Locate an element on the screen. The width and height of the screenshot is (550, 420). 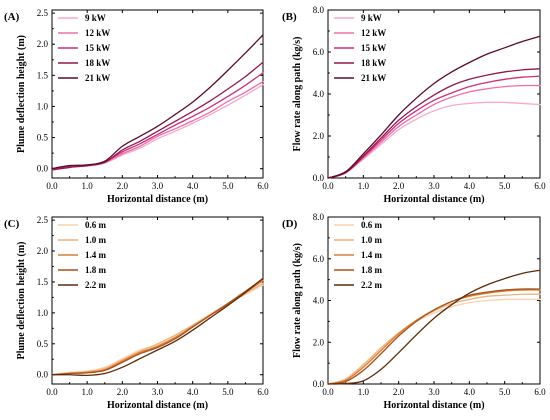
panel-label: (C) is located at coordinates (12, 224).